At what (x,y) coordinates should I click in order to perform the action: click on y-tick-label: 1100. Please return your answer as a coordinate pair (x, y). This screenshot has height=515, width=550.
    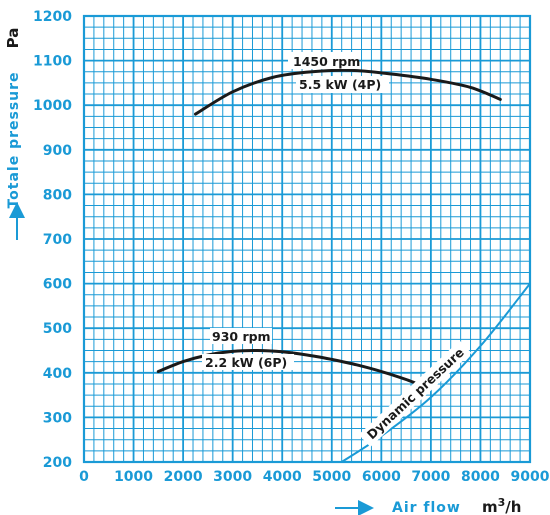
    Looking at the image, I should click on (52, 62).